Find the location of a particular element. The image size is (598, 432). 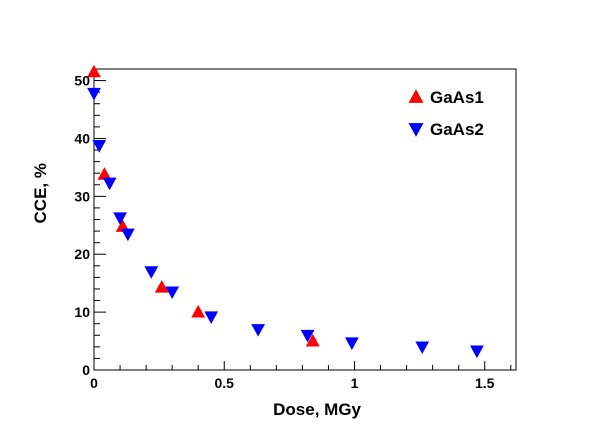

x-tick-label: 1 is located at coordinates (355, 383).